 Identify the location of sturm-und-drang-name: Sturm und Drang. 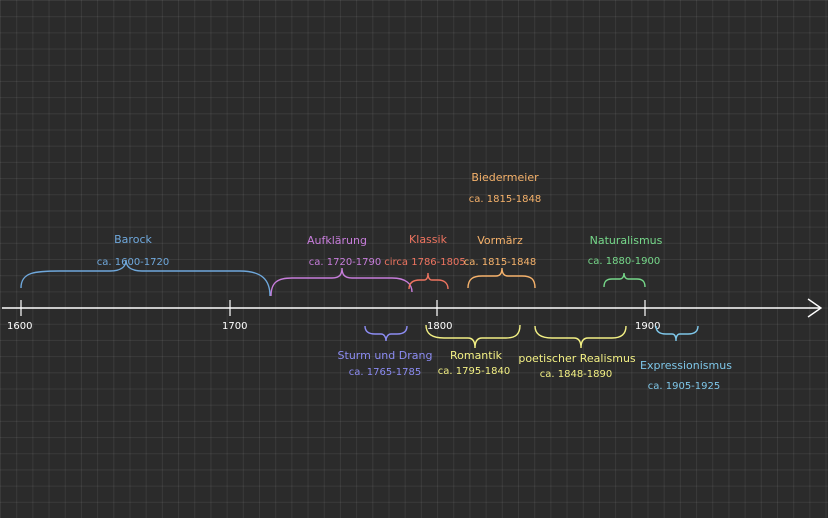
(385, 355).